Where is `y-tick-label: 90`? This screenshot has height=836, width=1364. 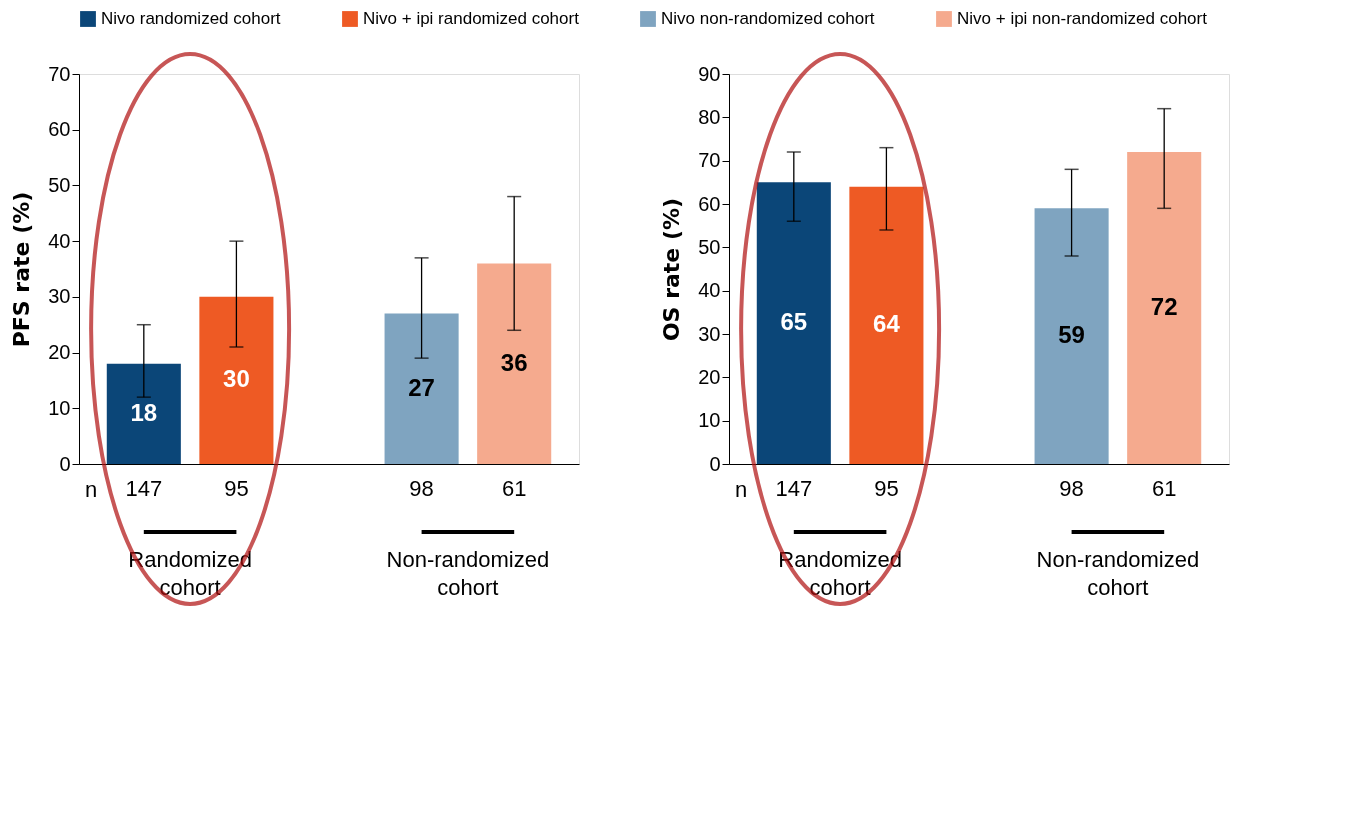
y-tick-label: 90 is located at coordinates (709, 73).